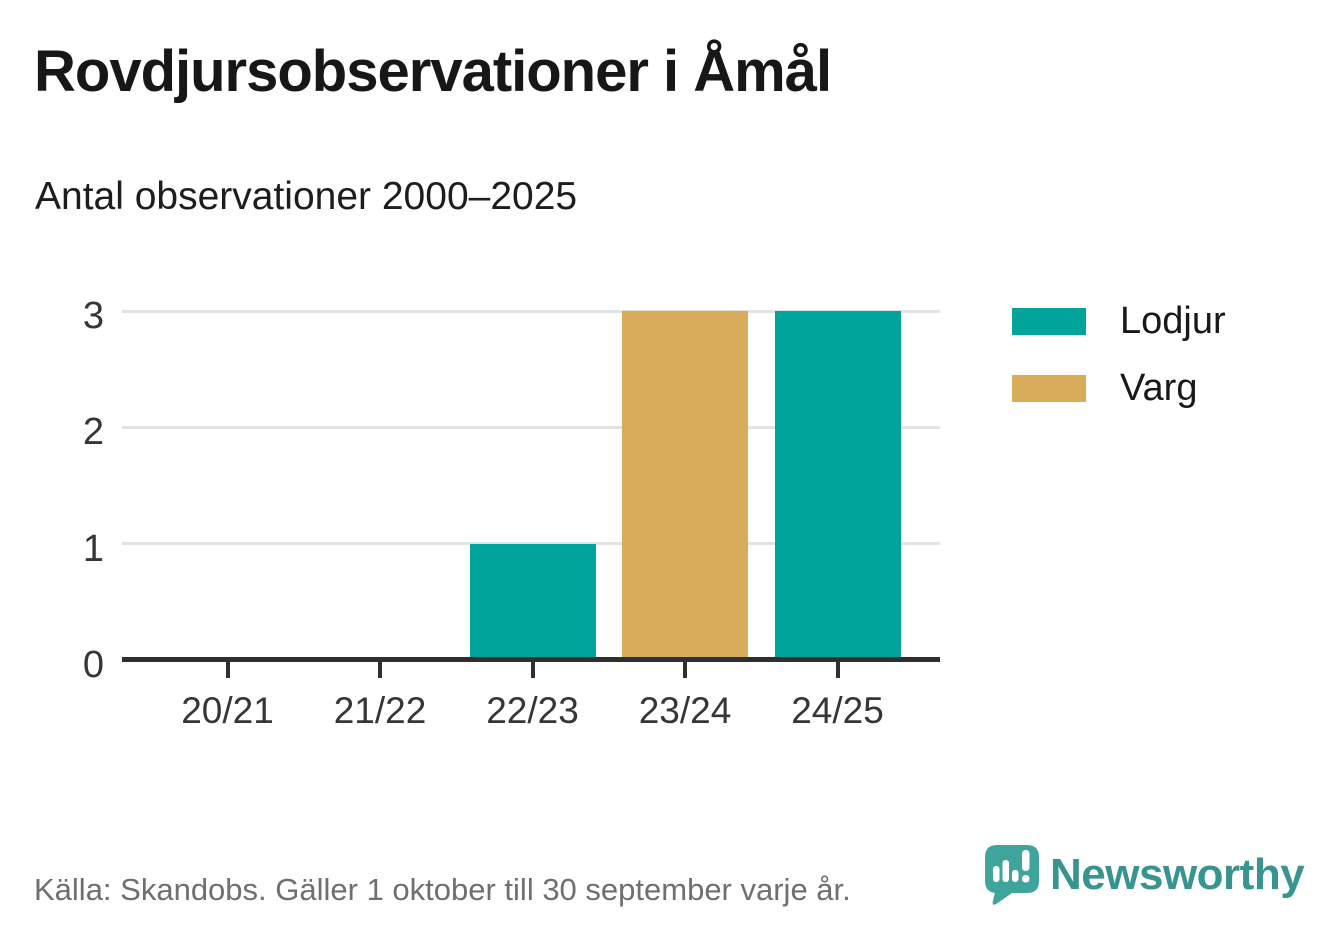 The image size is (1322, 939). What do you see at coordinates (685, 485) in the screenshot?
I see `bar-varg-23/24` at bounding box center [685, 485].